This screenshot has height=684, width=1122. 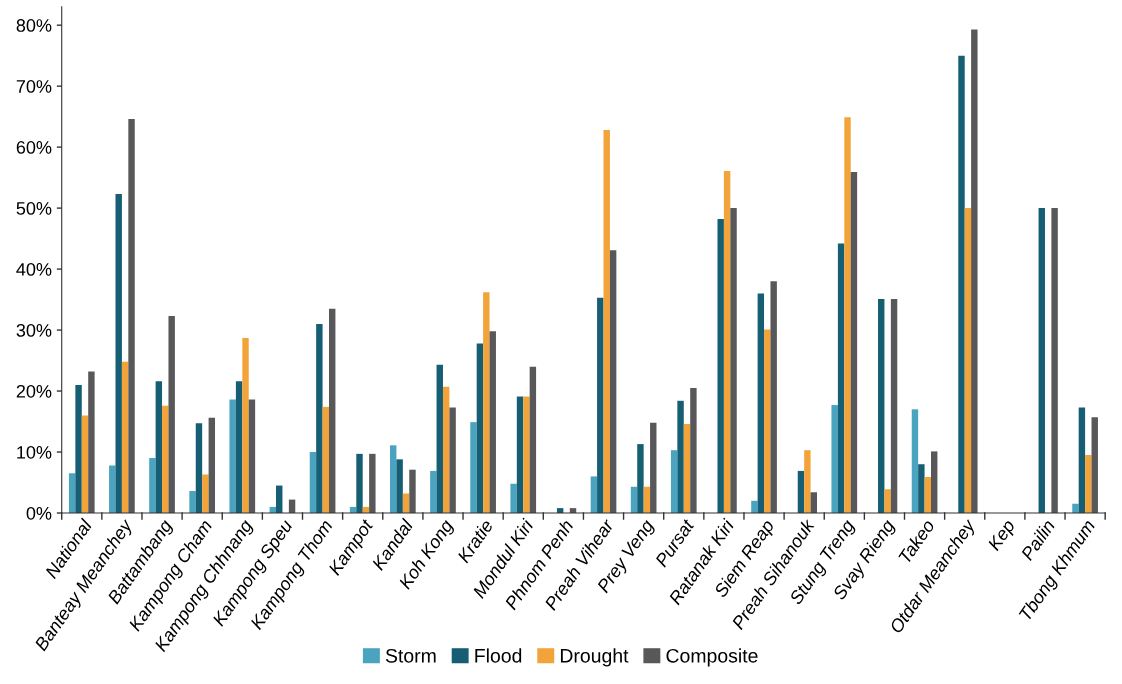 I want to click on y-tick-label: 40%, so click(x=34, y=269).